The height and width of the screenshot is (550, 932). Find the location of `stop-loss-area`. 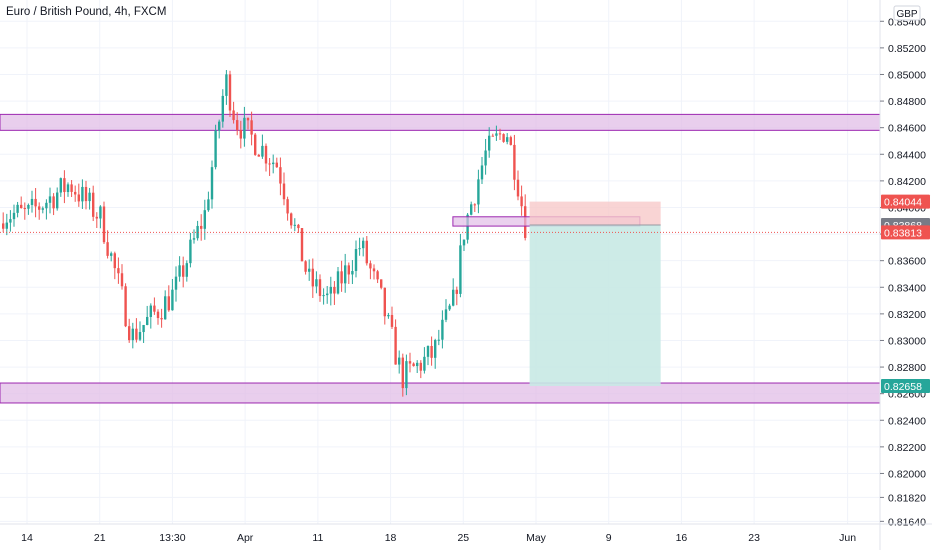

stop-loss-area is located at coordinates (595, 213).